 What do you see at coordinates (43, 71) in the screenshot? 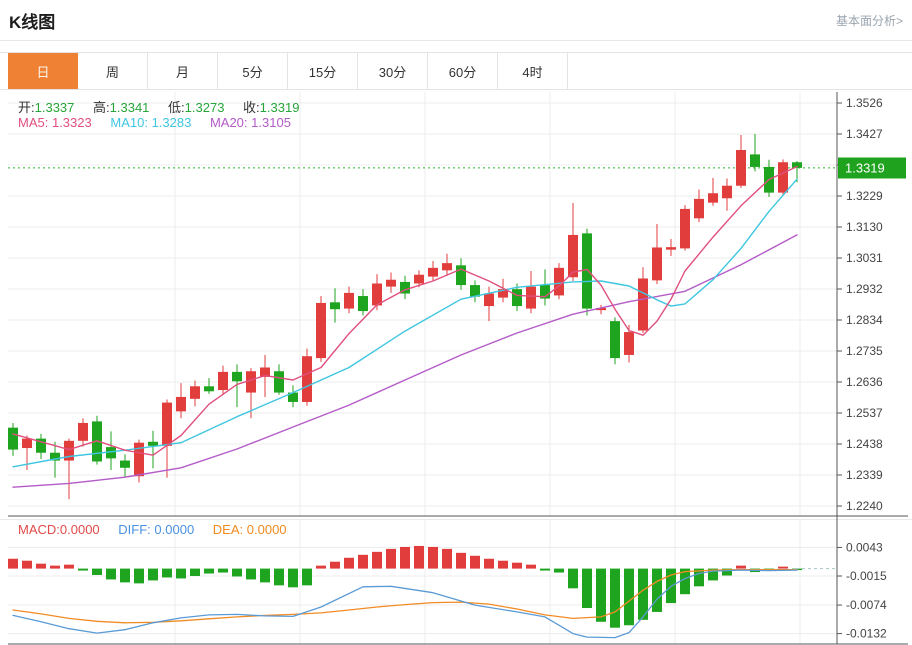
I see `tab-day: 日` at bounding box center [43, 71].